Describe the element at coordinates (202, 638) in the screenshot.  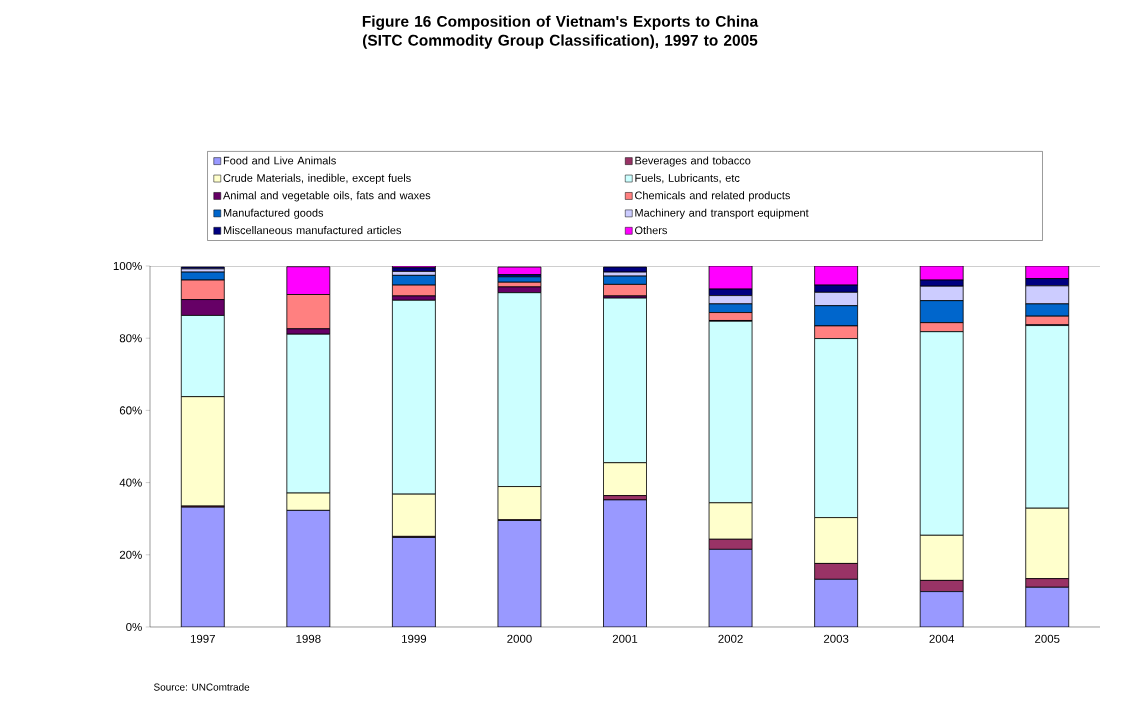
I see `x-tick-label: 1997` at that location.